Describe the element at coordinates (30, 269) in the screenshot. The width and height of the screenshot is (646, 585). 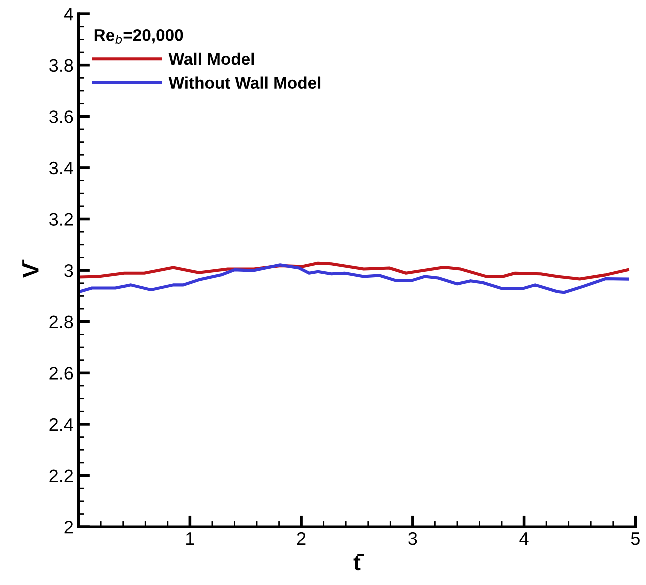
I see `y-axis-title: V̄` at that location.